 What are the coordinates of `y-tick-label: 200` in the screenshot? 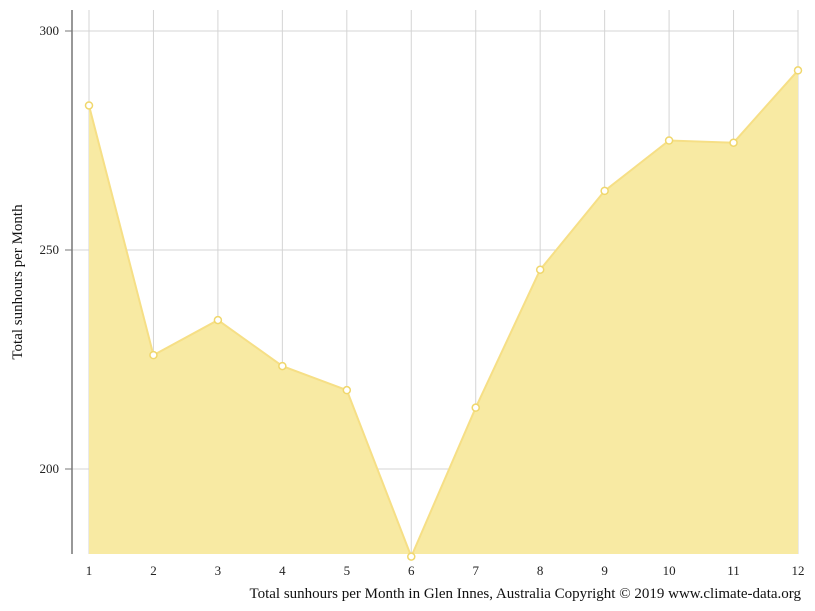 It's located at (50, 468).